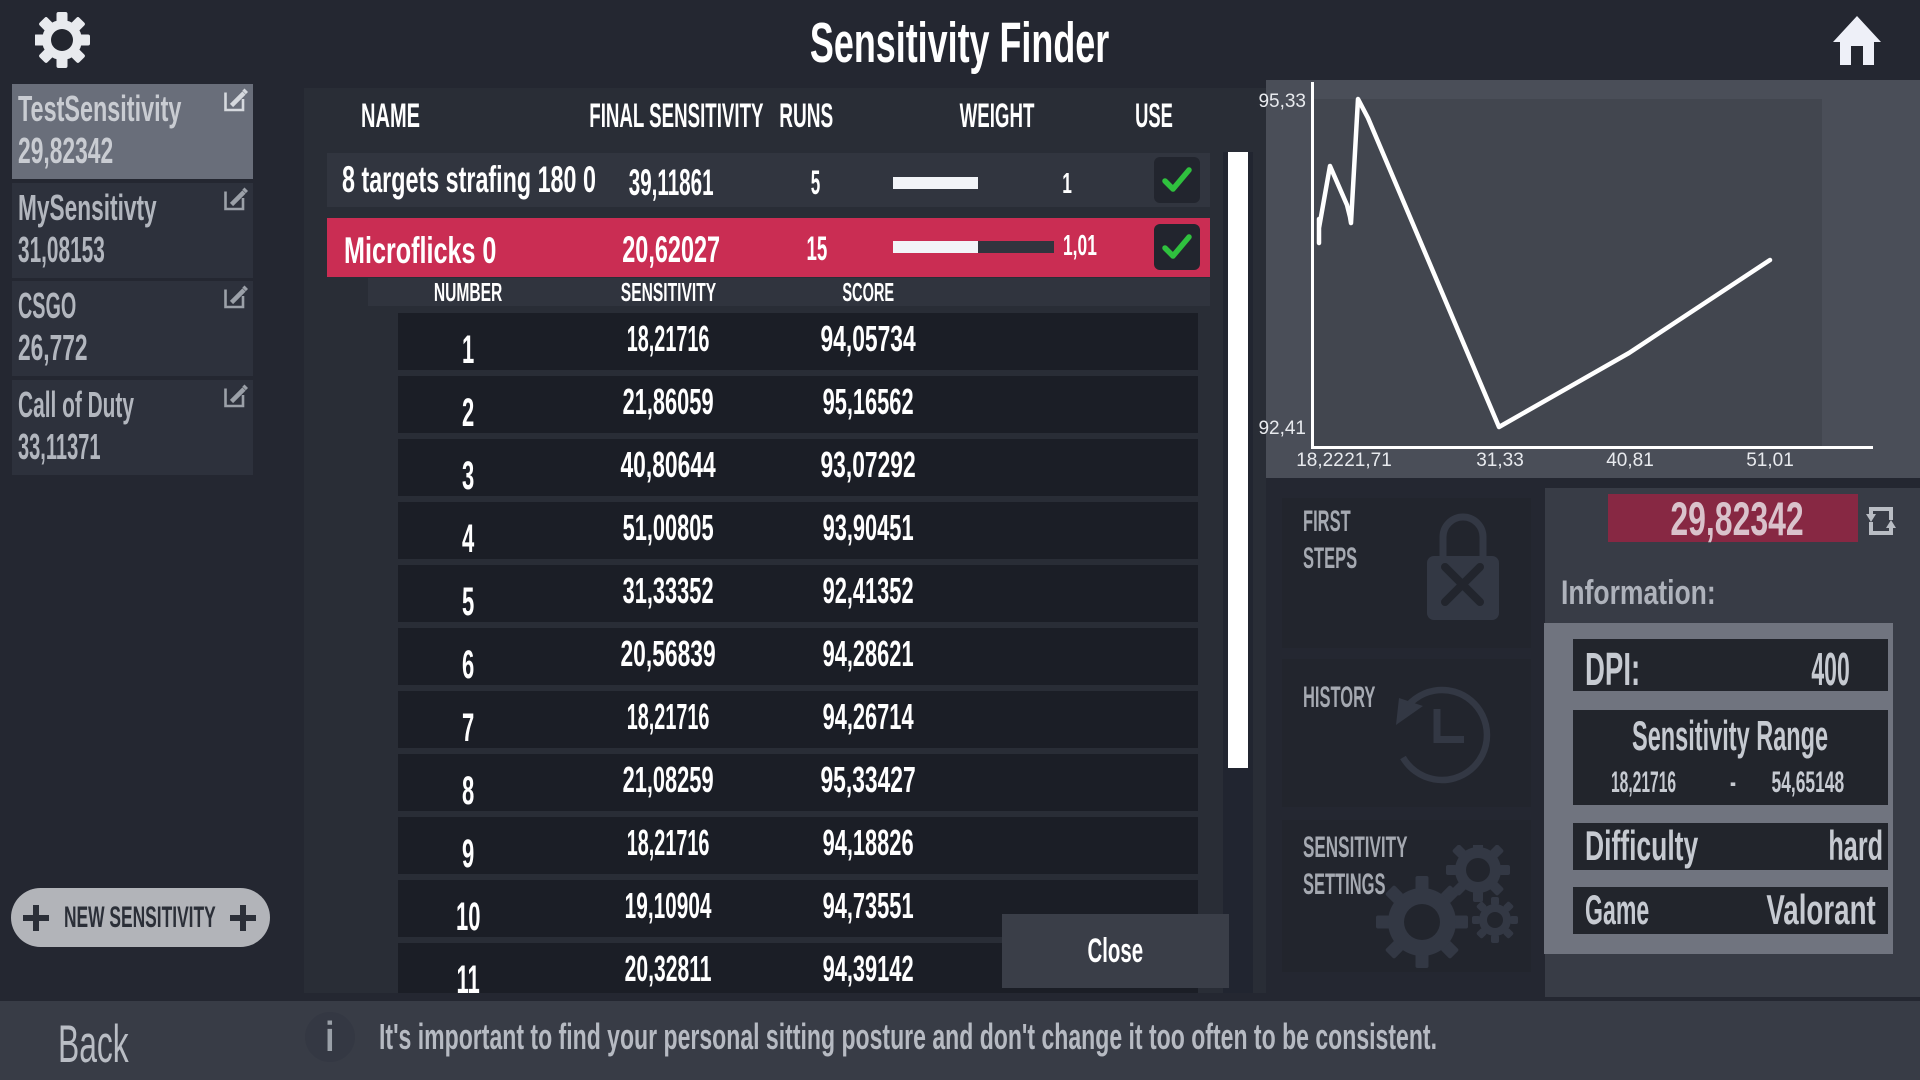  I want to click on svg-text: 92,41, so click(1282, 428).